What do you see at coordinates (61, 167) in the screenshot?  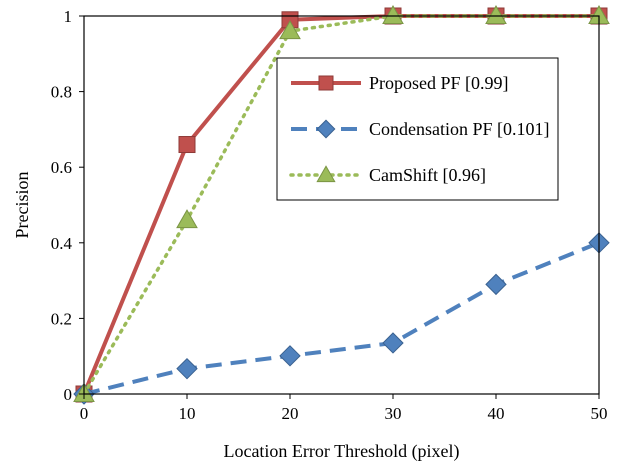 I see `y-tick-label: 0.6` at bounding box center [61, 167].